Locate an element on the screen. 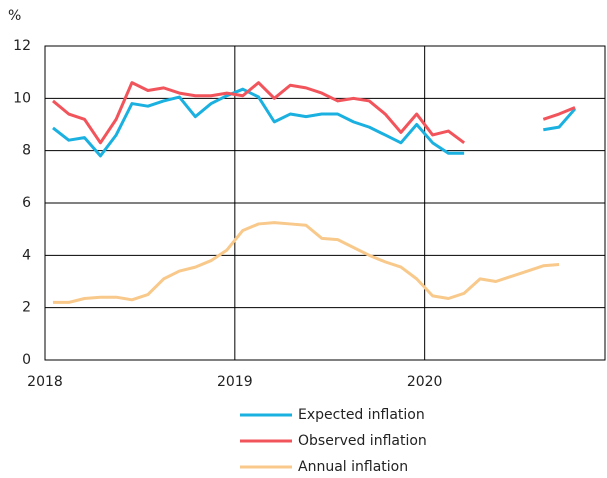 This screenshot has width=607, height=478. x-tick-label: 2020 is located at coordinates (425, 382).